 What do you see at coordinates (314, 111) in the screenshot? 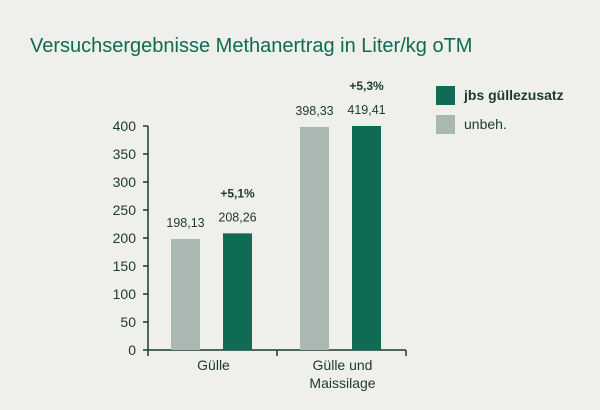
I see `bar-value-label: 398,33` at bounding box center [314, 111].